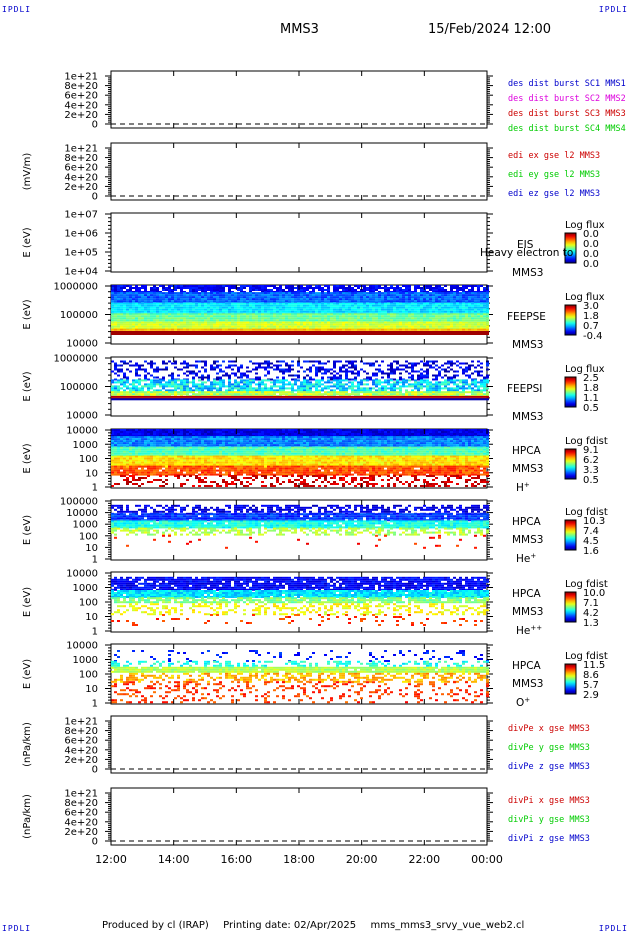  What do you see at coordinates (567, 114) in the screenshot?
I see `legend-entry: des dist burst SC3 MMS3` at bounding box center [567, 114].